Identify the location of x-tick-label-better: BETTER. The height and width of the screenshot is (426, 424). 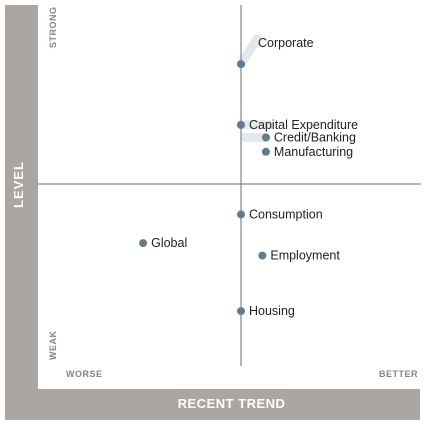
(398, 374).